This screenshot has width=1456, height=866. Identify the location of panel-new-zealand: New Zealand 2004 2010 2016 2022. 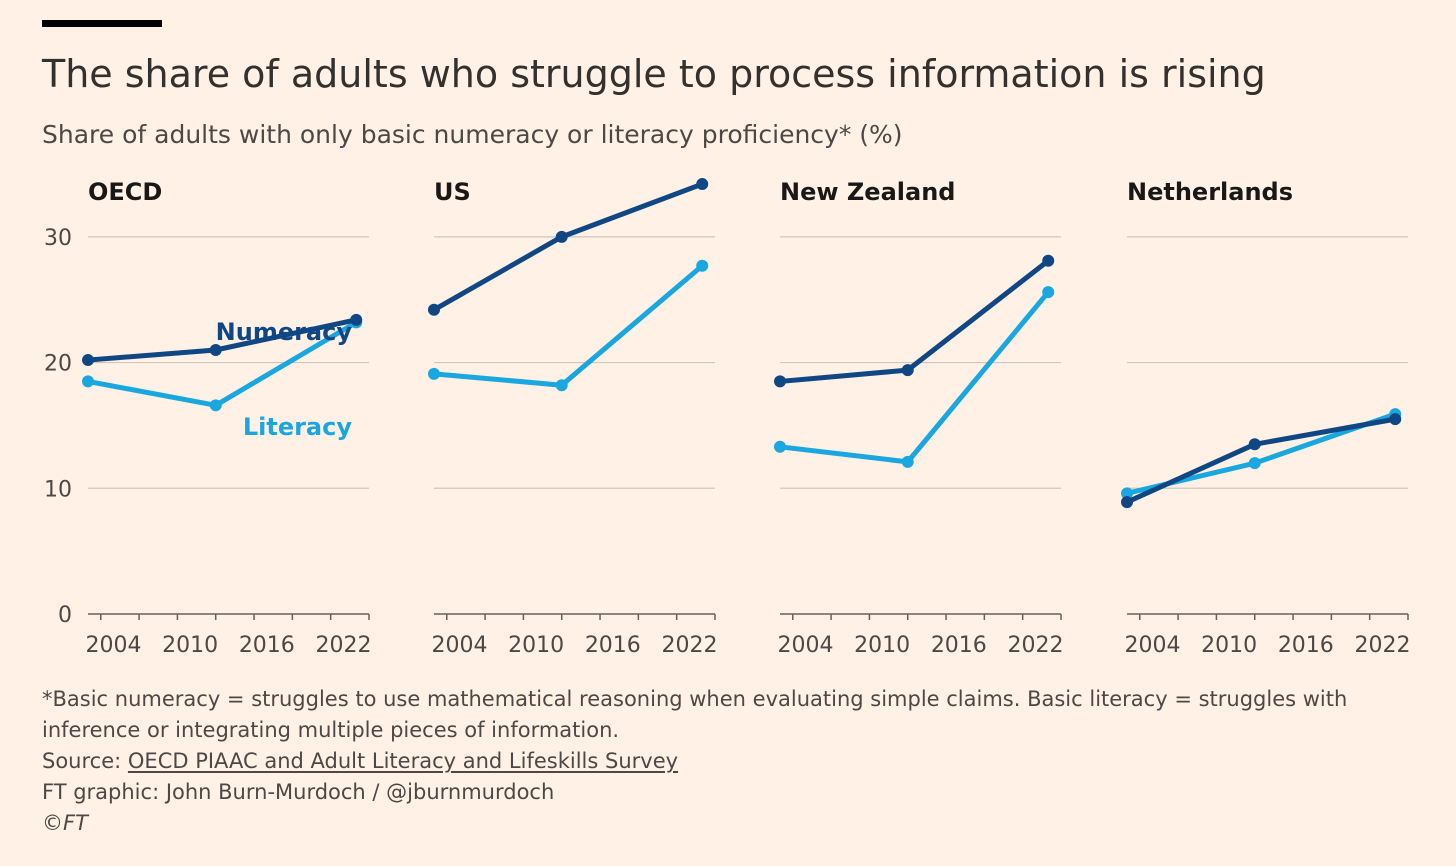
(918, 418).